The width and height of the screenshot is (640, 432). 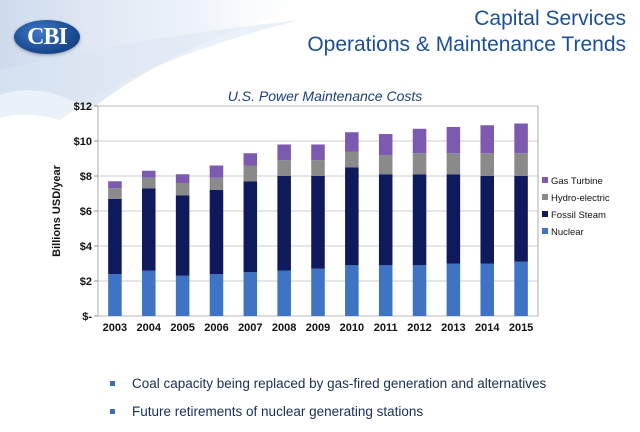 I want to click on x-tick-label: 2011, so click(x=386, y=328).